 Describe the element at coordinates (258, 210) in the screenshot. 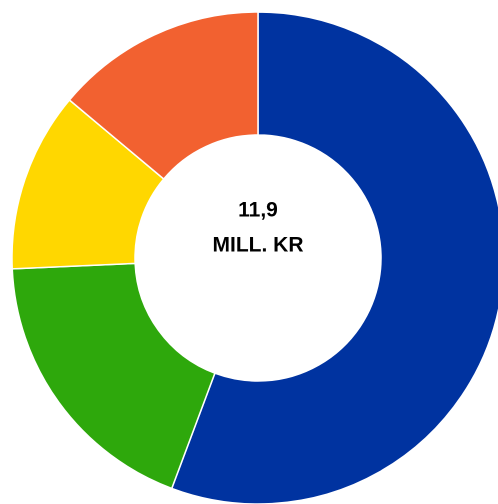

I see `center-value: 11,9` at that location.